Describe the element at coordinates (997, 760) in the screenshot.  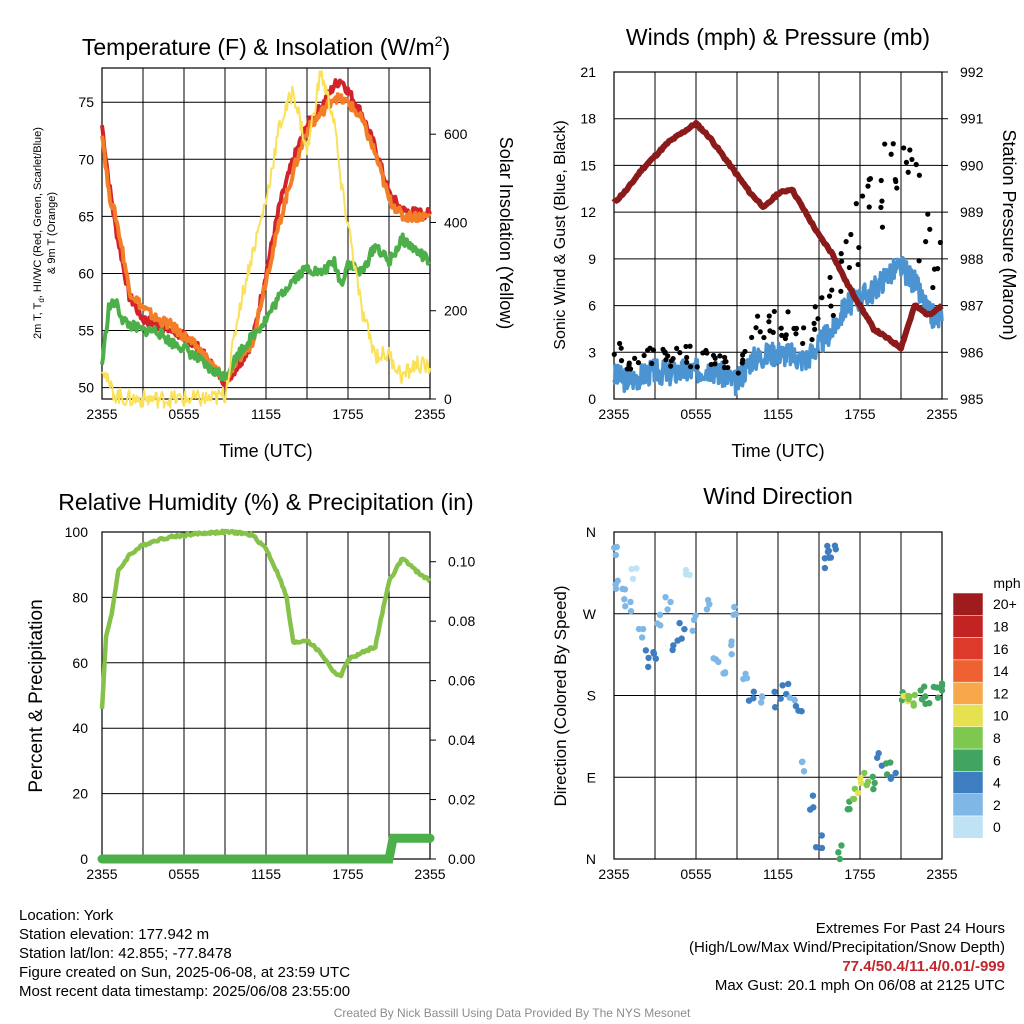
I see `legend-label: 6` at that location.